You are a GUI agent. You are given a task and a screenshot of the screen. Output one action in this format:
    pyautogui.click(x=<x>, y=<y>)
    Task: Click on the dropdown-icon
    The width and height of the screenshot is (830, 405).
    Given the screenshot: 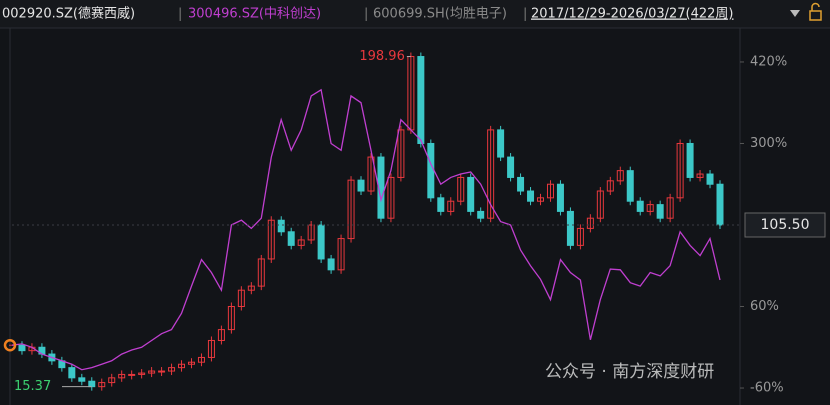 What is the action you would take?
    pyautogui.click(x=795, y=13)
    